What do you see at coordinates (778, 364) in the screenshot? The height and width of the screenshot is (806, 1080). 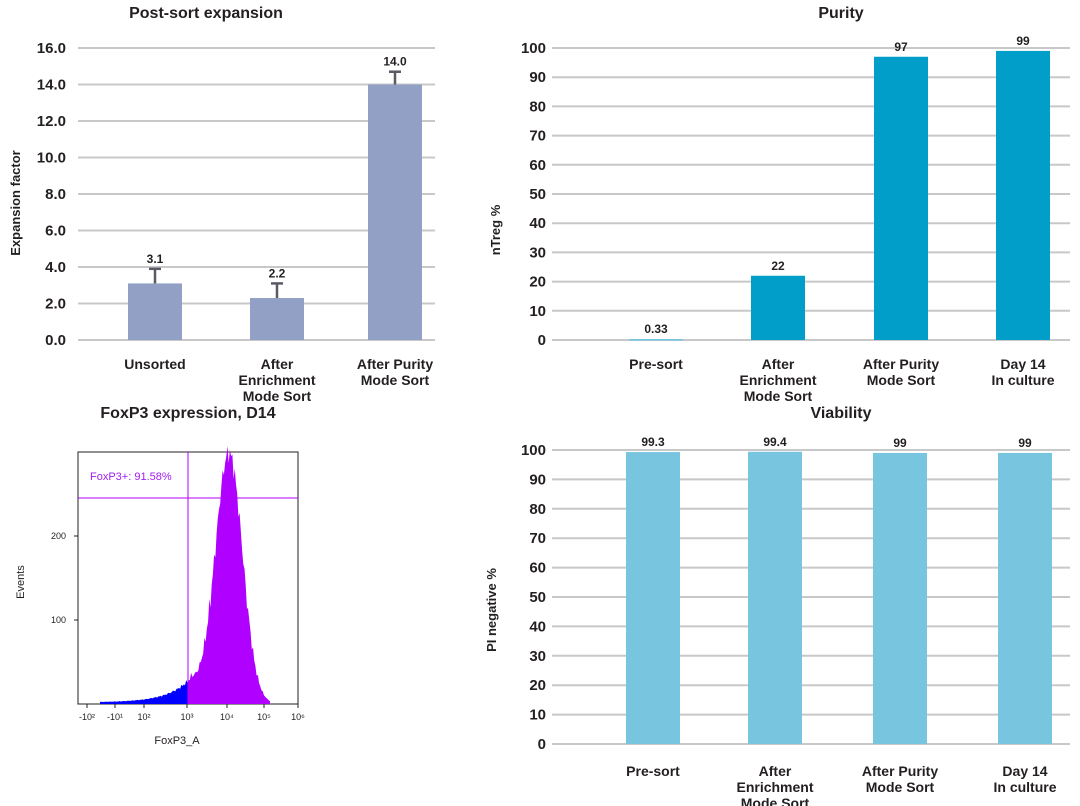 I see `purity-category-line: After` at bounding box center [778, 364].